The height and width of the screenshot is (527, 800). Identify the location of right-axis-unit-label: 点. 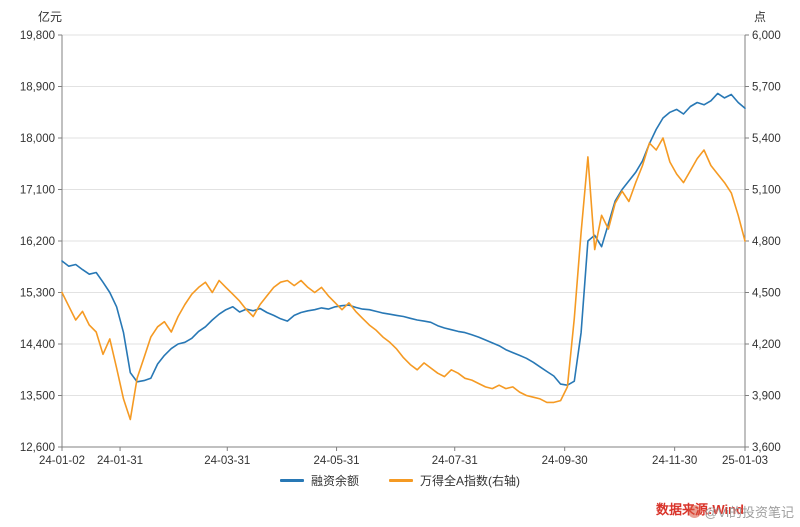
(759, 17).